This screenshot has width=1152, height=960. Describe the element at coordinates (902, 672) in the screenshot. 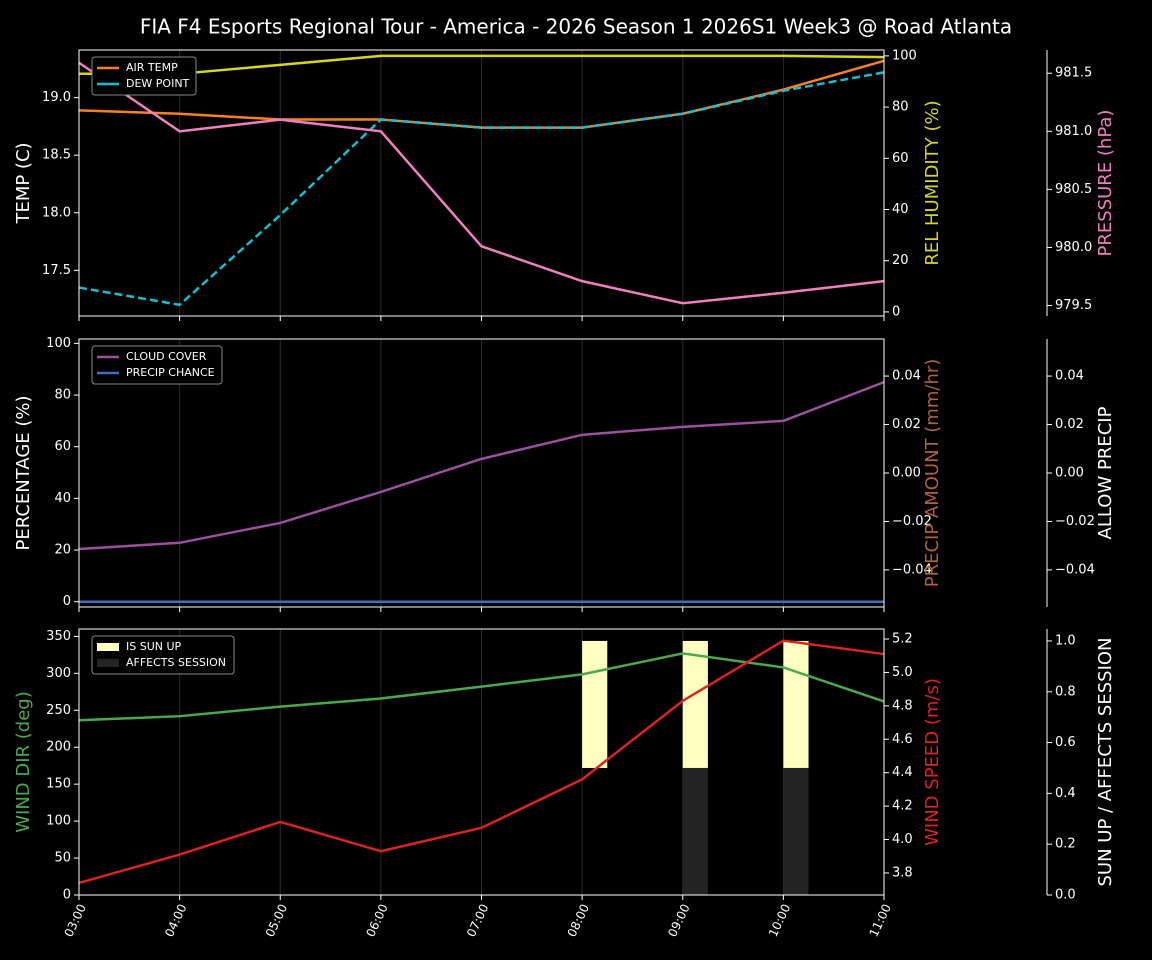

I see `y2-tick-label: 5.0` at that location.